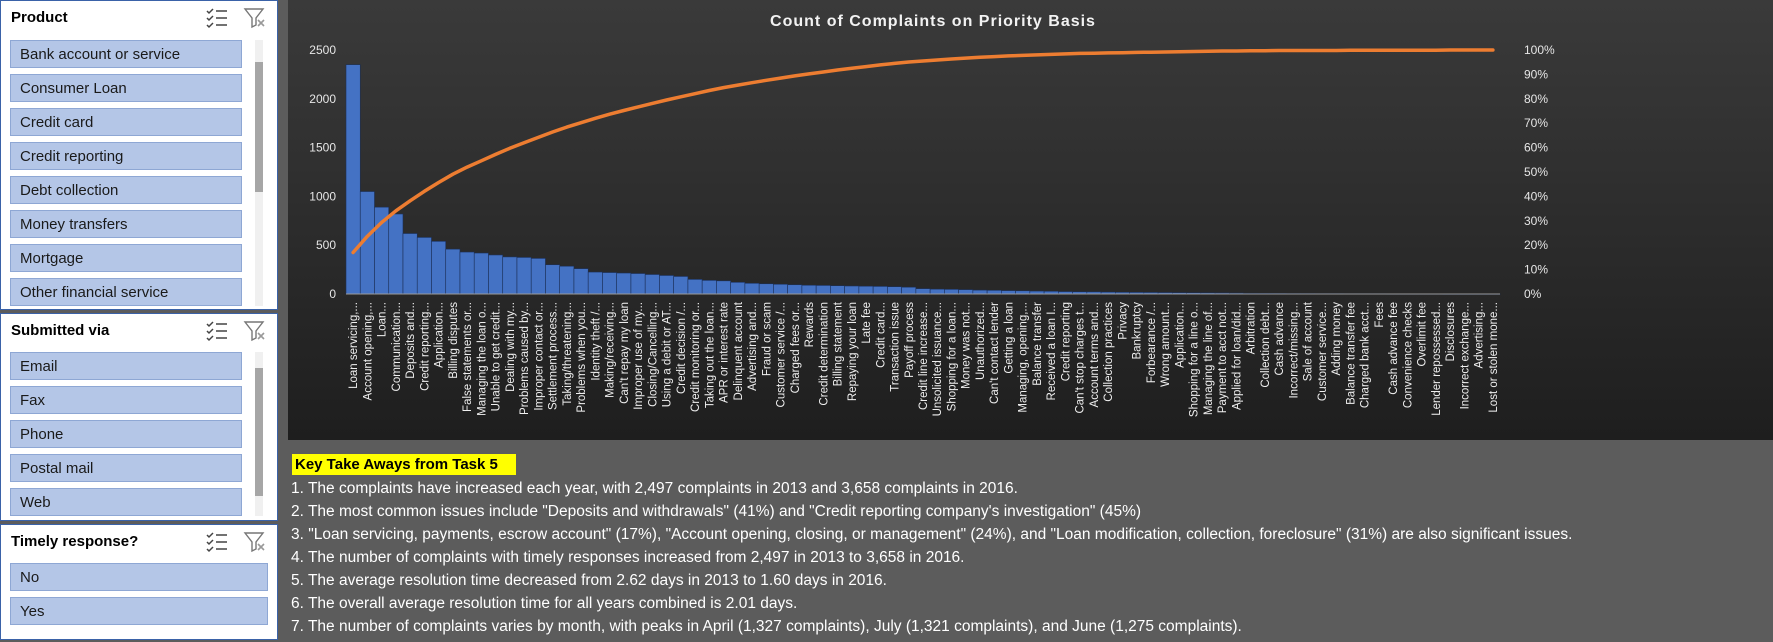 The height and width of the screenshot is (642, 1773). Describe the element at coordinates (910, 340) in the screenshot. I see `x-axis-category-label: Payoff process` at that location.